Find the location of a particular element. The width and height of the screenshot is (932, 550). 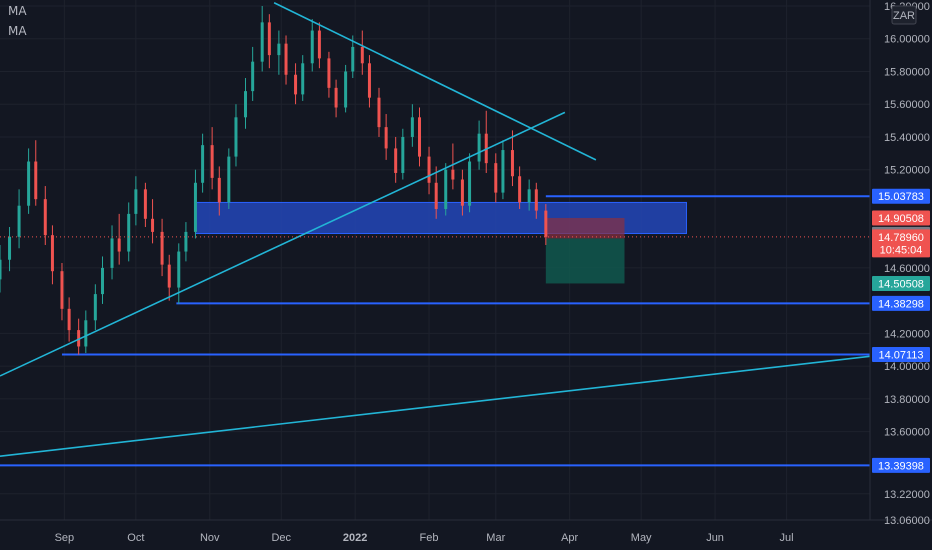

price-tick-label: 14.00000 is located at coordinates (907, 367).